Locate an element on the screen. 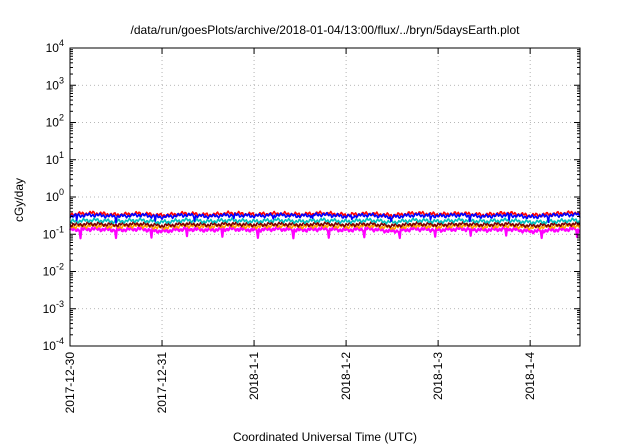 The image size is (640, 448). y-tick-label: 10⁴ is located at coordinates (55, 46).